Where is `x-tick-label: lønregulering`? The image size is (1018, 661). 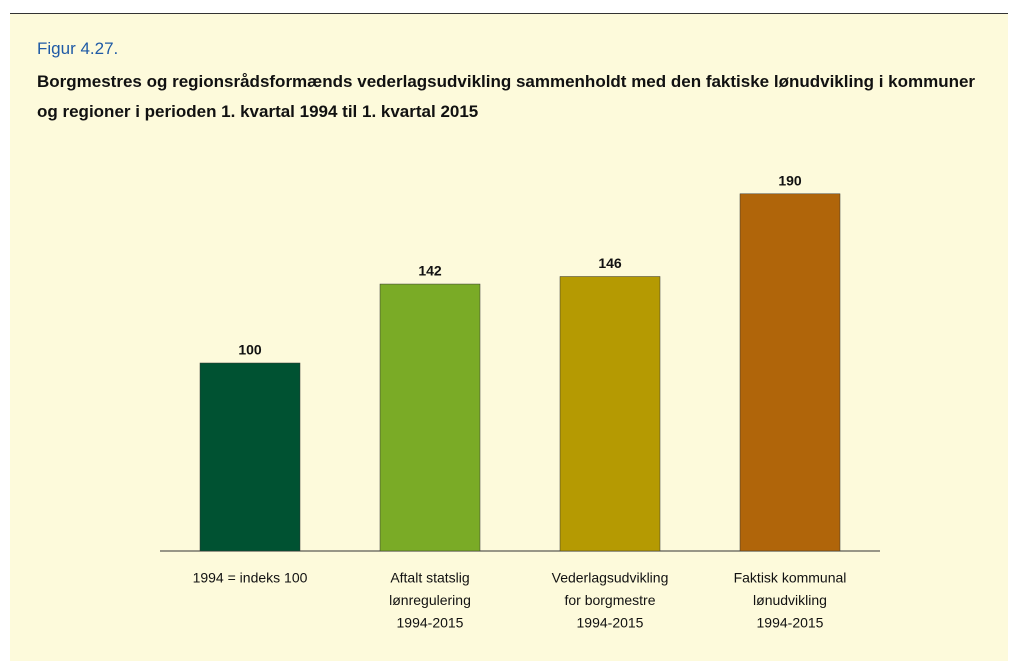 x-tick-label: lønregulering is located at coordinates (430, 600).